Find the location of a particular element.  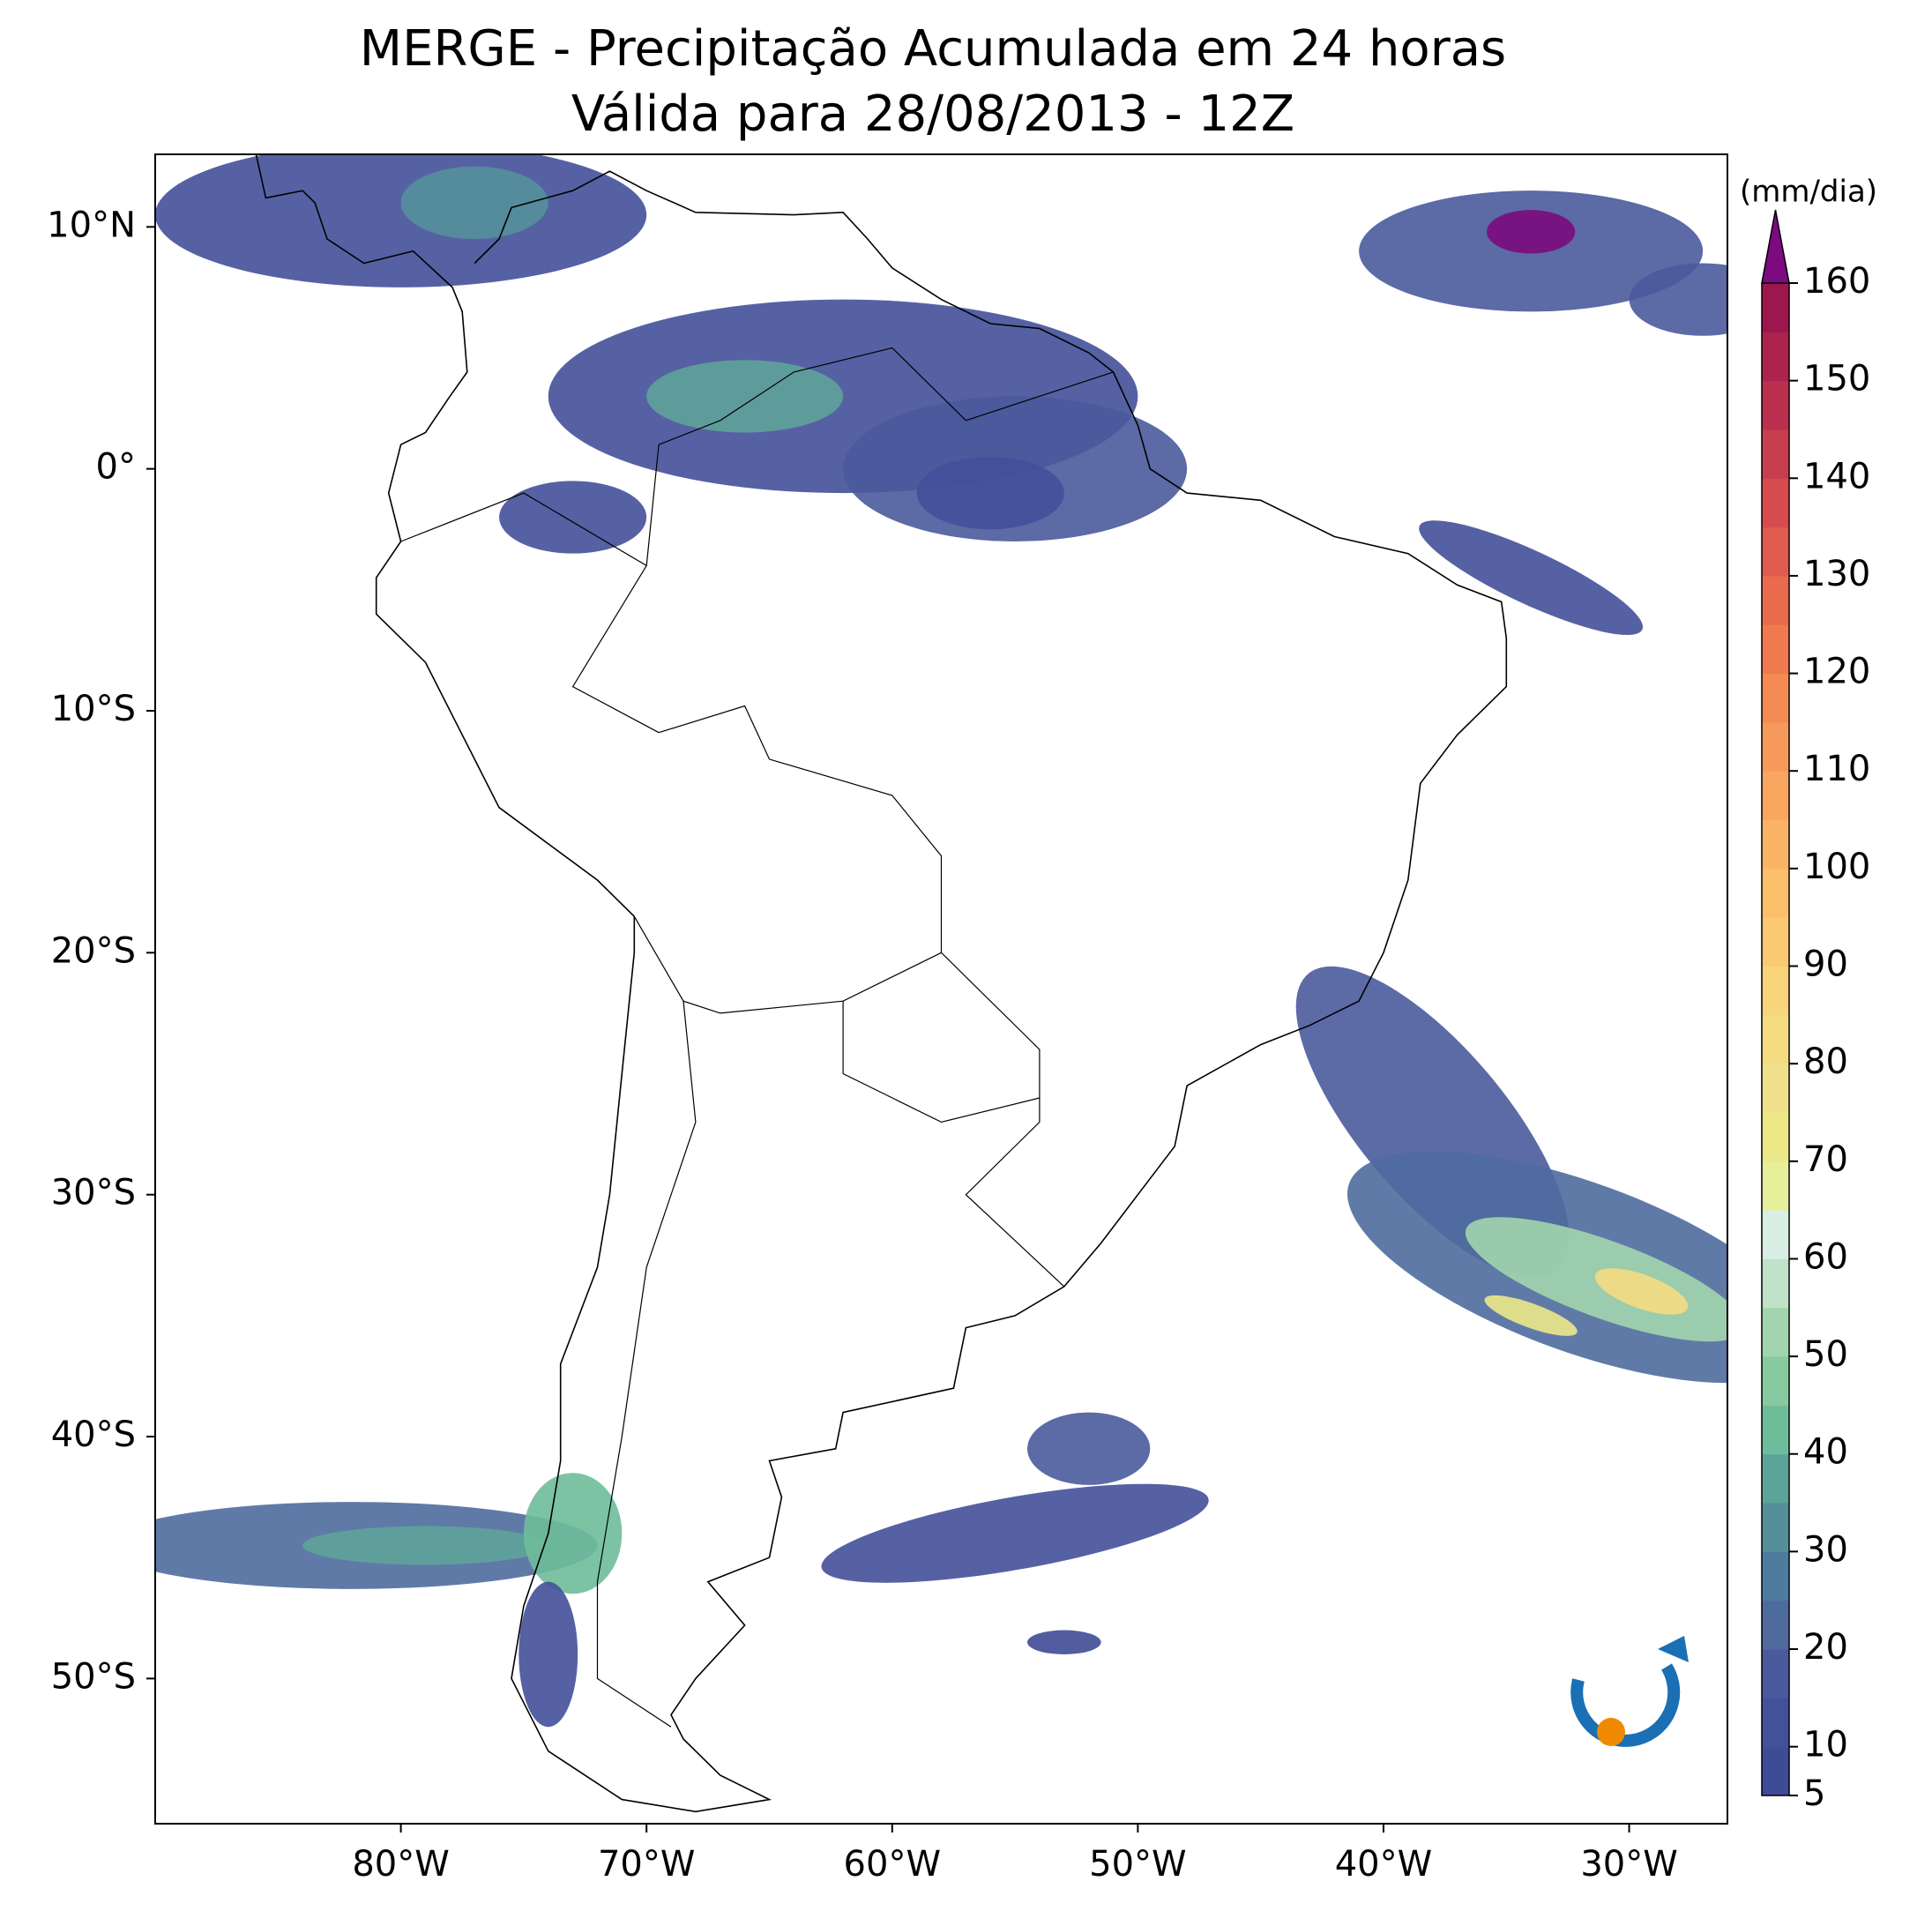

y-tick-label: 20°S is located at coordinates (93, 951).